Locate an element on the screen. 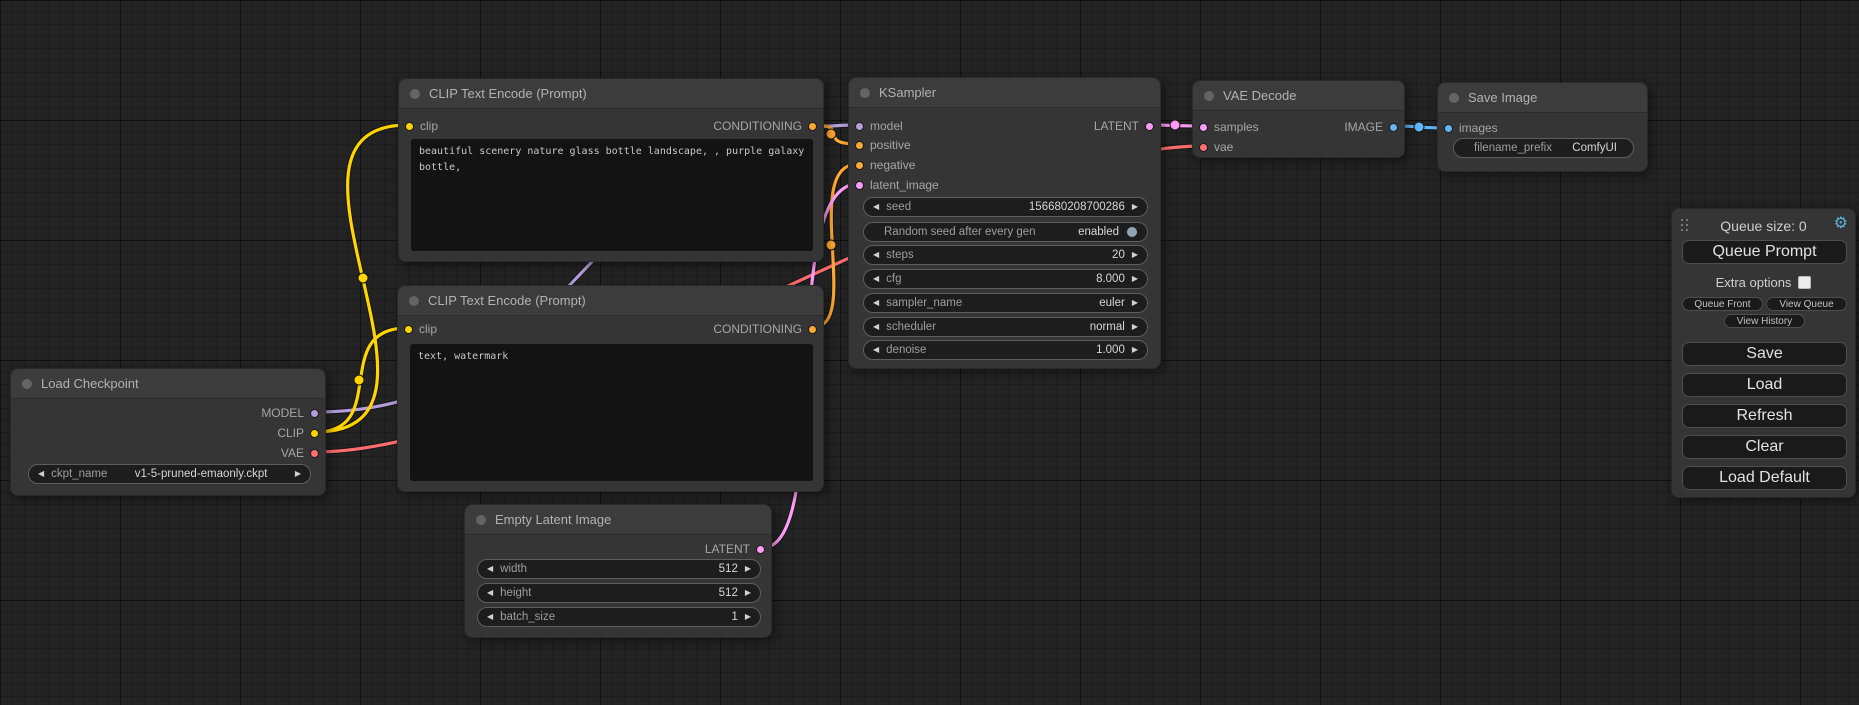  node-vae-decode: VAE Decode samples IMAGE vae is located at coordinates (1298, 119).